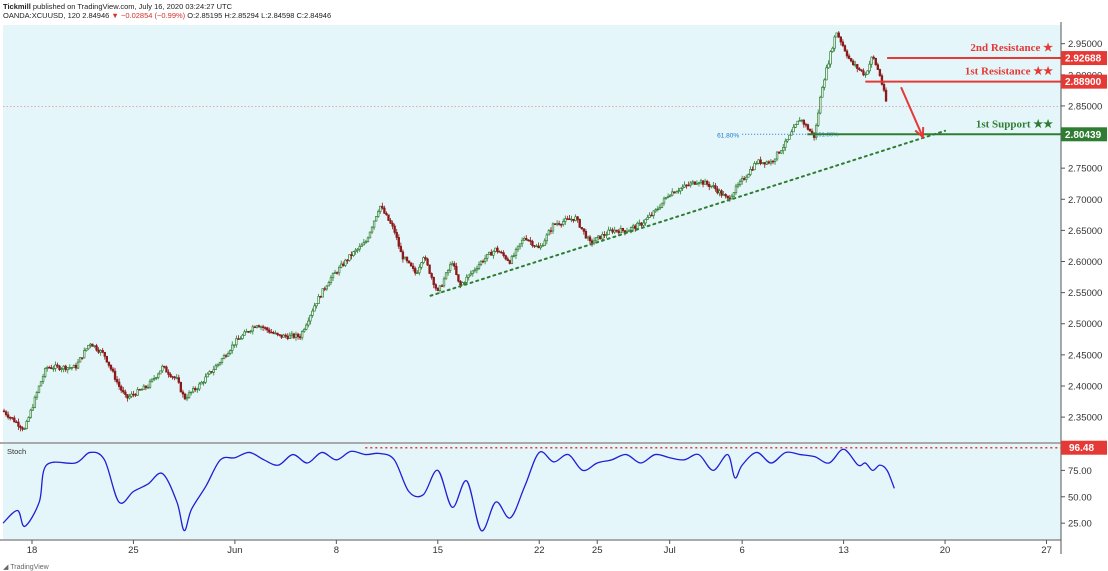 Image resolution: width=1108 pixels, height=571 pixels. Describe the element at coordinates (1085, 106) in the screenshot. I see `price-axis-tick-label: 2.85000` at that location.